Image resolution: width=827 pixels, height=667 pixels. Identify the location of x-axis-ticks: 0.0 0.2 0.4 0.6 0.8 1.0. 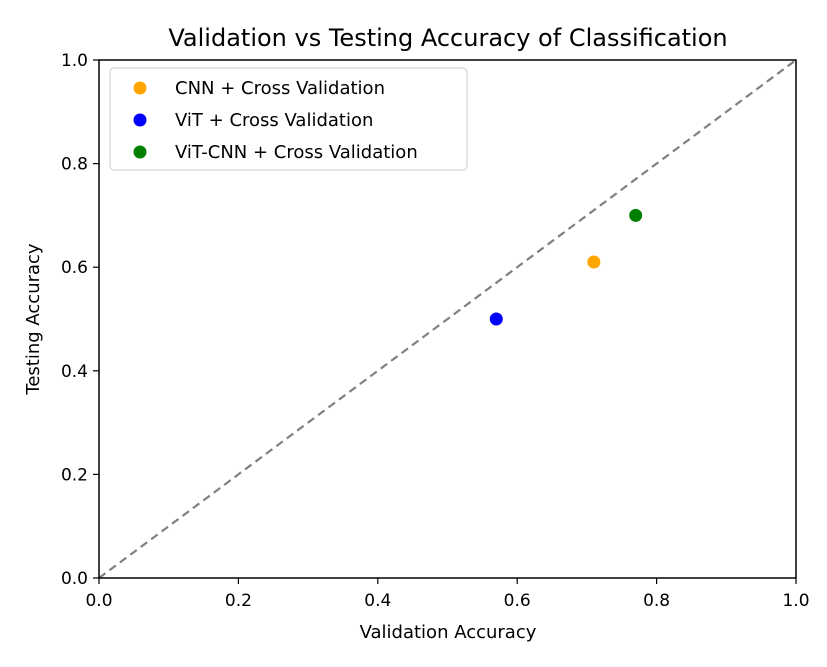
(447, 594).